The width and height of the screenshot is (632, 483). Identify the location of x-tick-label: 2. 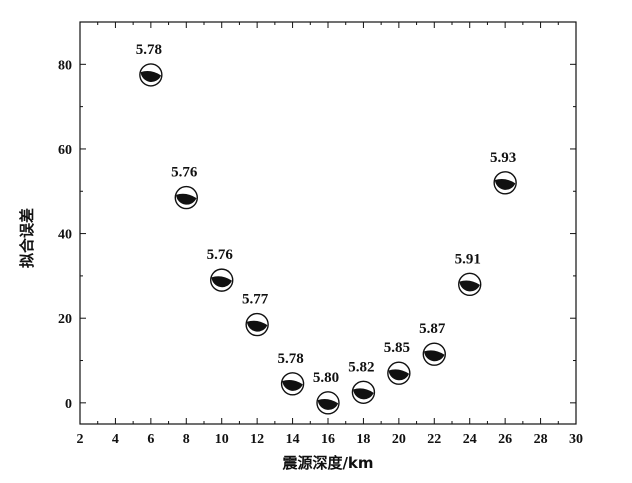
(80, 439).